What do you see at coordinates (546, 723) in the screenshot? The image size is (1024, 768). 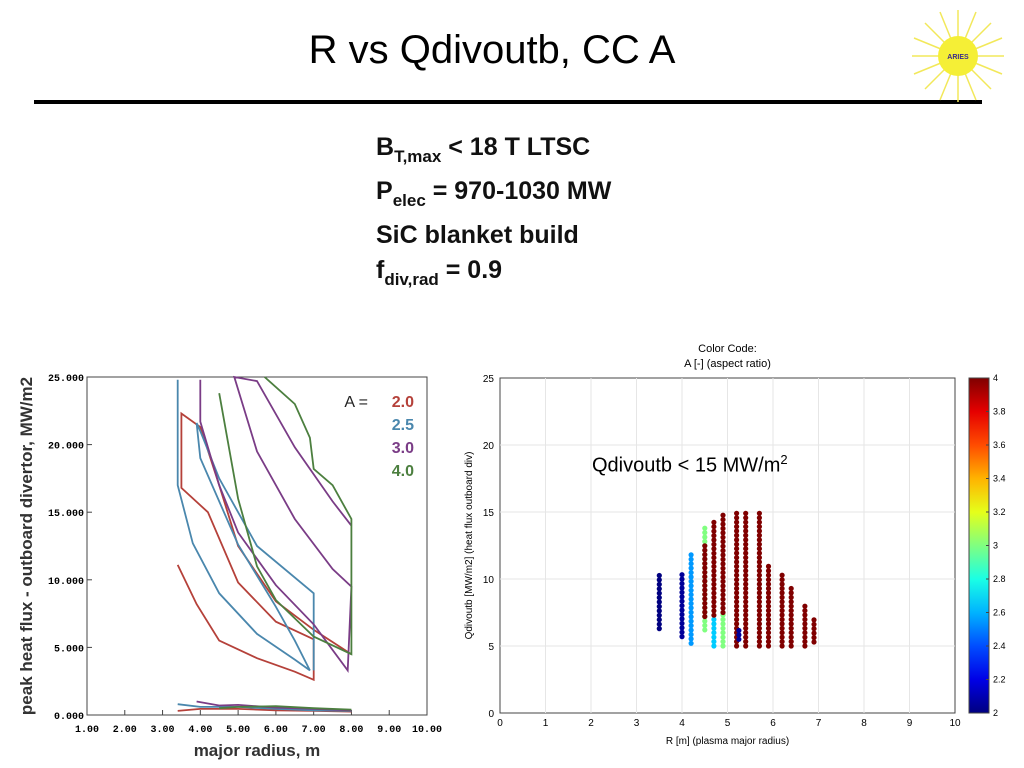 I see `x-tick-label: 1` at bounding box center [546, 723].